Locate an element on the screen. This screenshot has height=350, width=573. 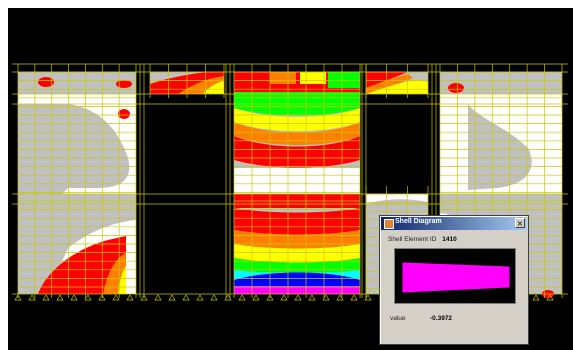
element-id-label: Shell Element ID is located at coordinates (412, 239).